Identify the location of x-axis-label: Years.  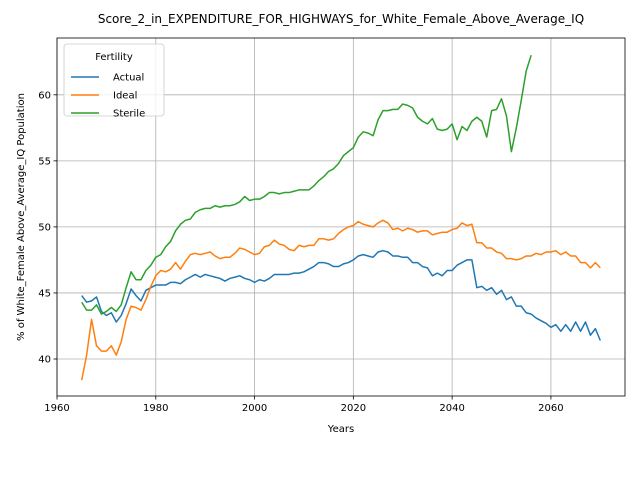
(340, 429).